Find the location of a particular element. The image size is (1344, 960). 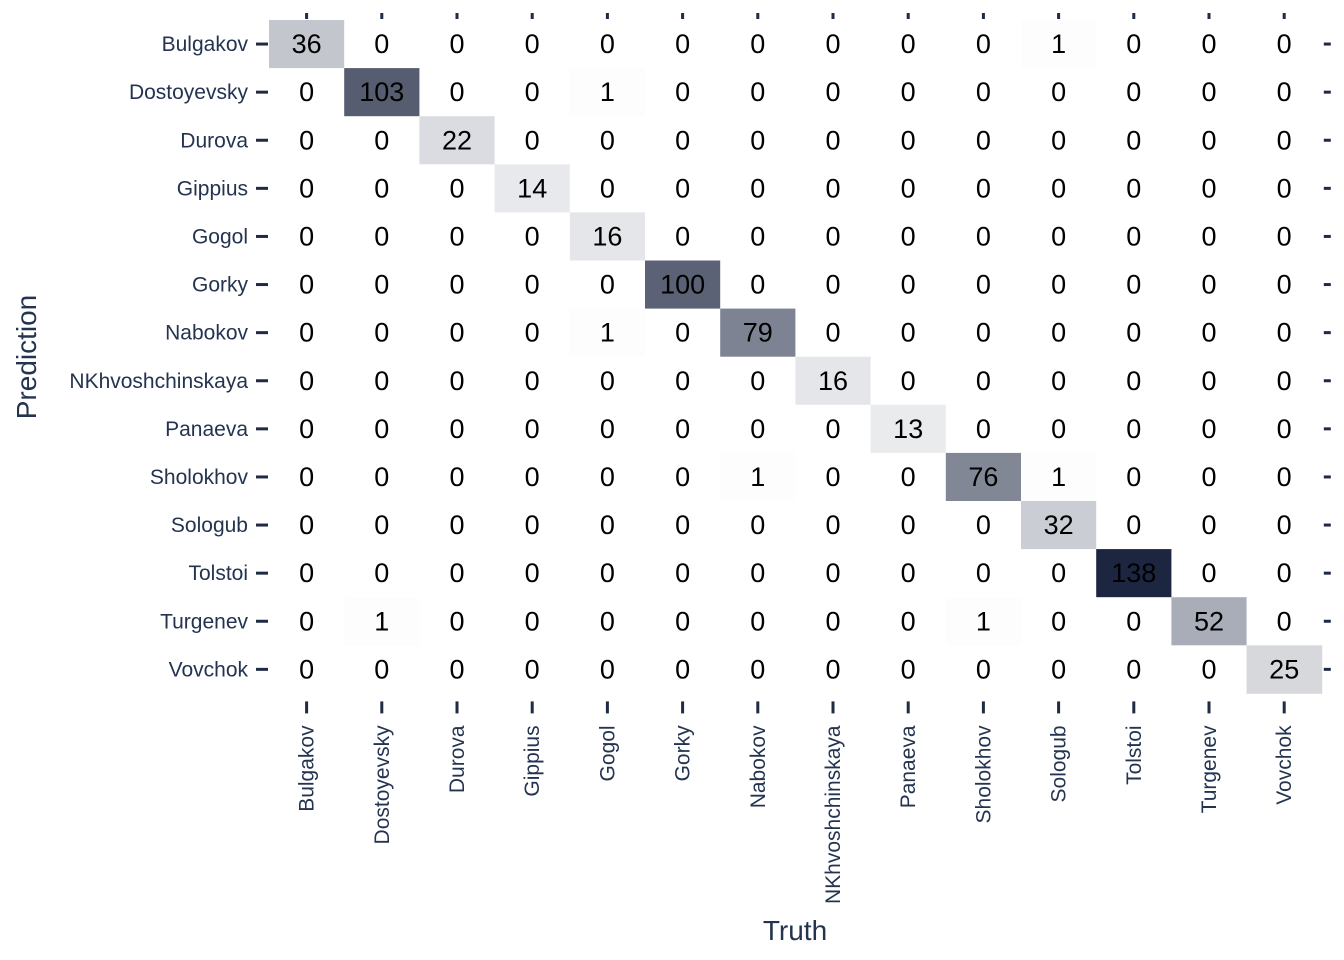

y-tick-label: Durova is located at coordinates (214, 140).